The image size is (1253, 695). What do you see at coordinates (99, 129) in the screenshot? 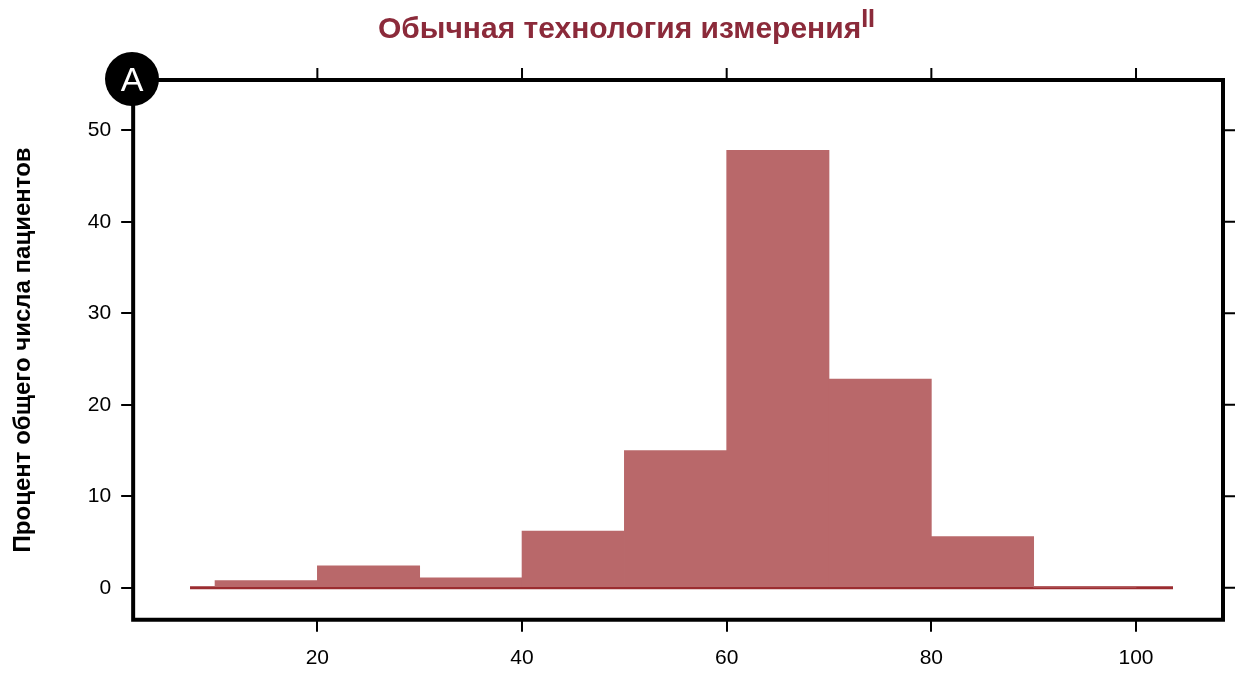
I see `y-tick-label: 50` at bounding box center [99, 129].